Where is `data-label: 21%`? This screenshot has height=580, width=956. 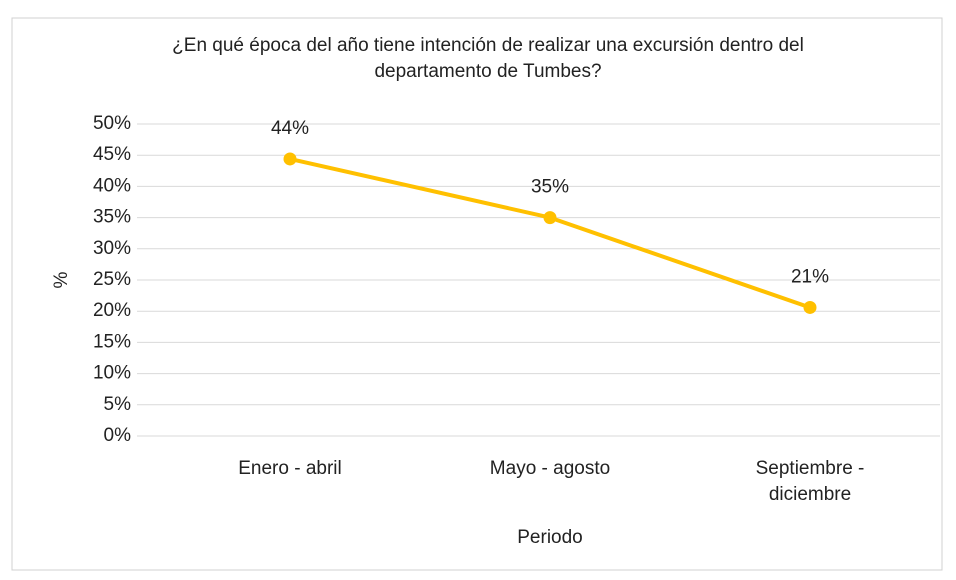
data-label: 21% is located at coordinates (810, 276).